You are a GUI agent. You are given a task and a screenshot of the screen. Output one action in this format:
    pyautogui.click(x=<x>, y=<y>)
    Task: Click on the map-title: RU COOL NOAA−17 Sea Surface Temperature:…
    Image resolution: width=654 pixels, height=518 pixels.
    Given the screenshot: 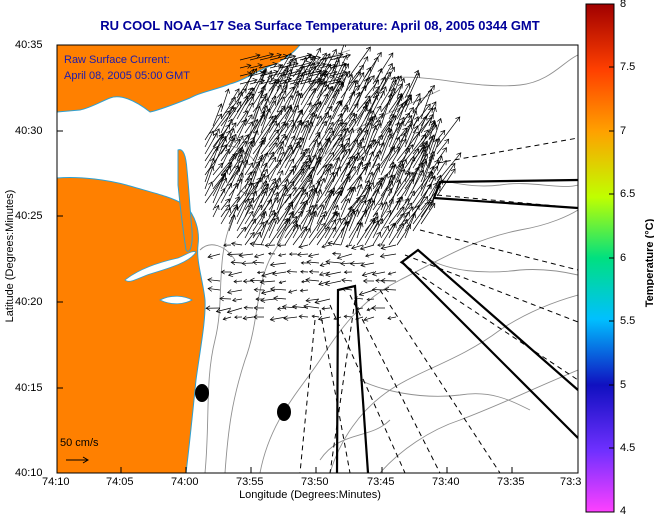 What is the action you would take?
    pyautogui.click(x=320, y=25)
    